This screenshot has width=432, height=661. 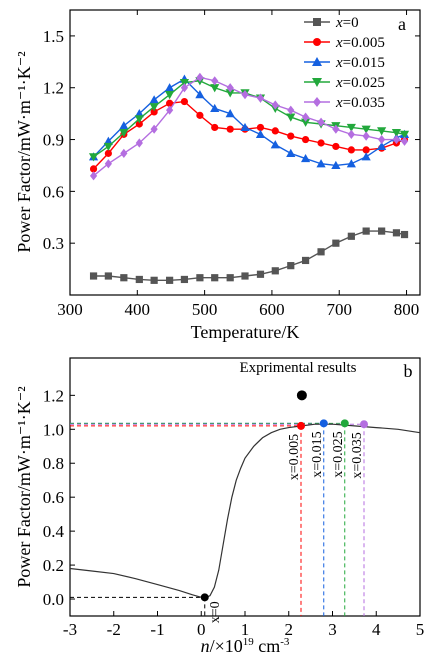 I want to click on point-label-text: x=0.025, so click(x=338, y=454).